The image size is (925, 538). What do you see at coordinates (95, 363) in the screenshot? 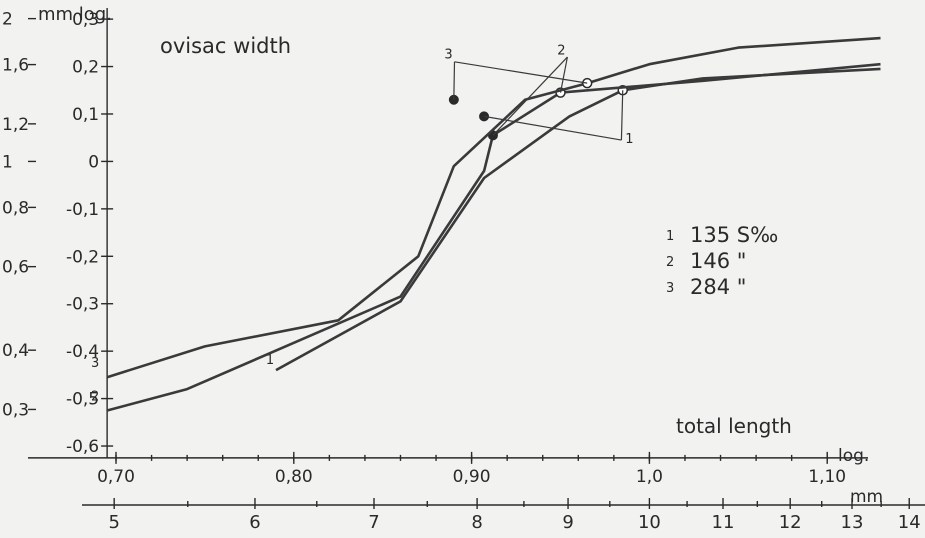
I see `series-start-label-3: 3` at bounding box center [95, 363].